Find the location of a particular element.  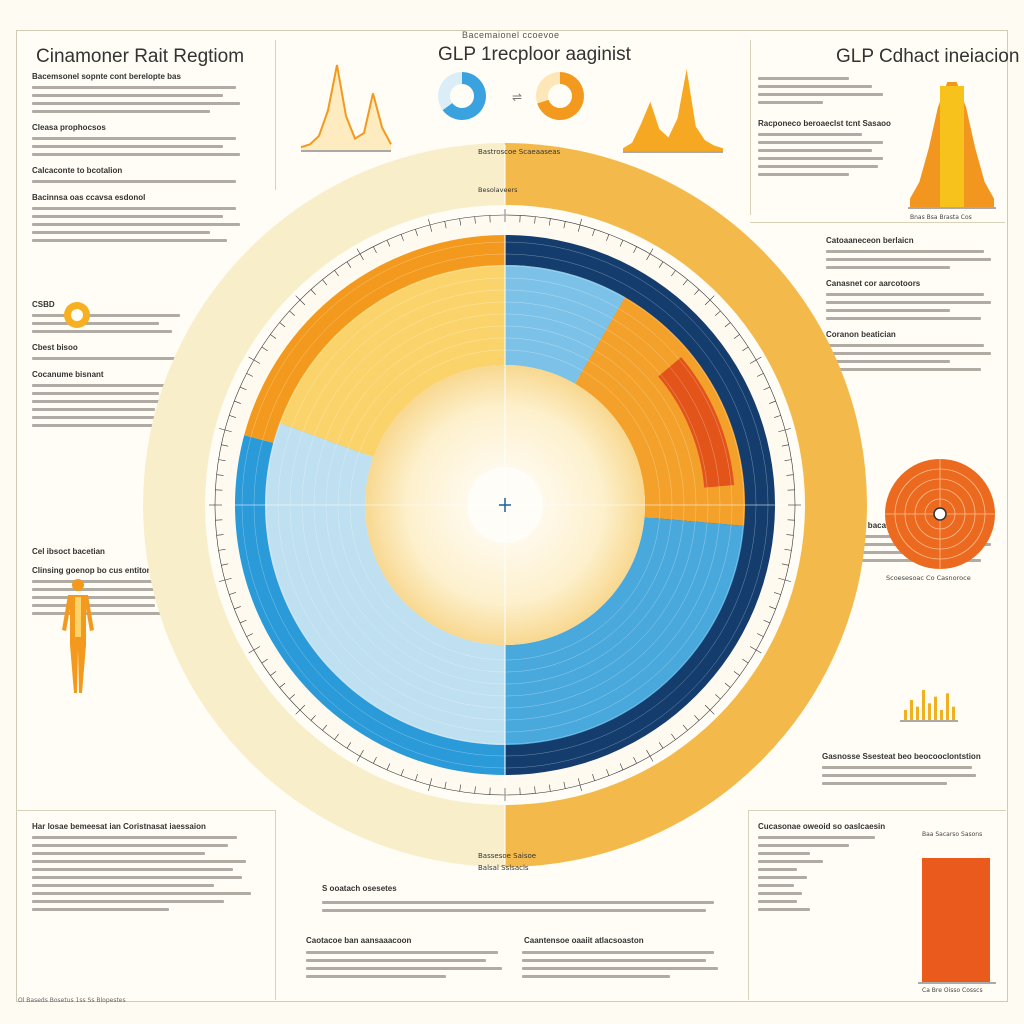

middle-lower-left is located at coordinates (384, 583).